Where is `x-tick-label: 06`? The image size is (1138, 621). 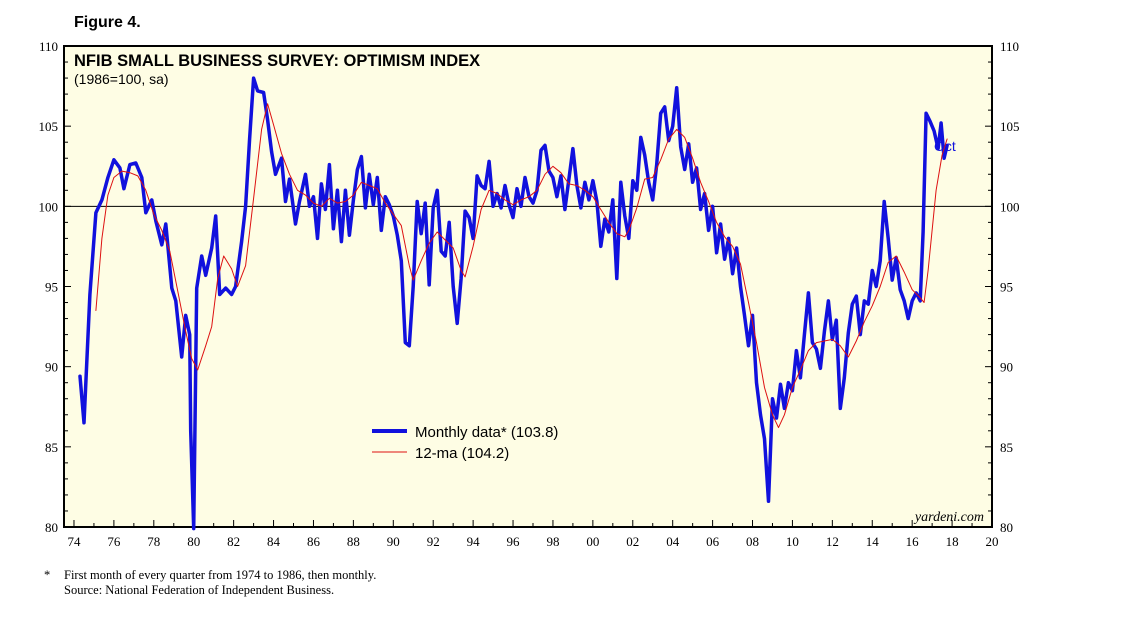
x-tick-label: 06 is located at coordinates (713, 541).